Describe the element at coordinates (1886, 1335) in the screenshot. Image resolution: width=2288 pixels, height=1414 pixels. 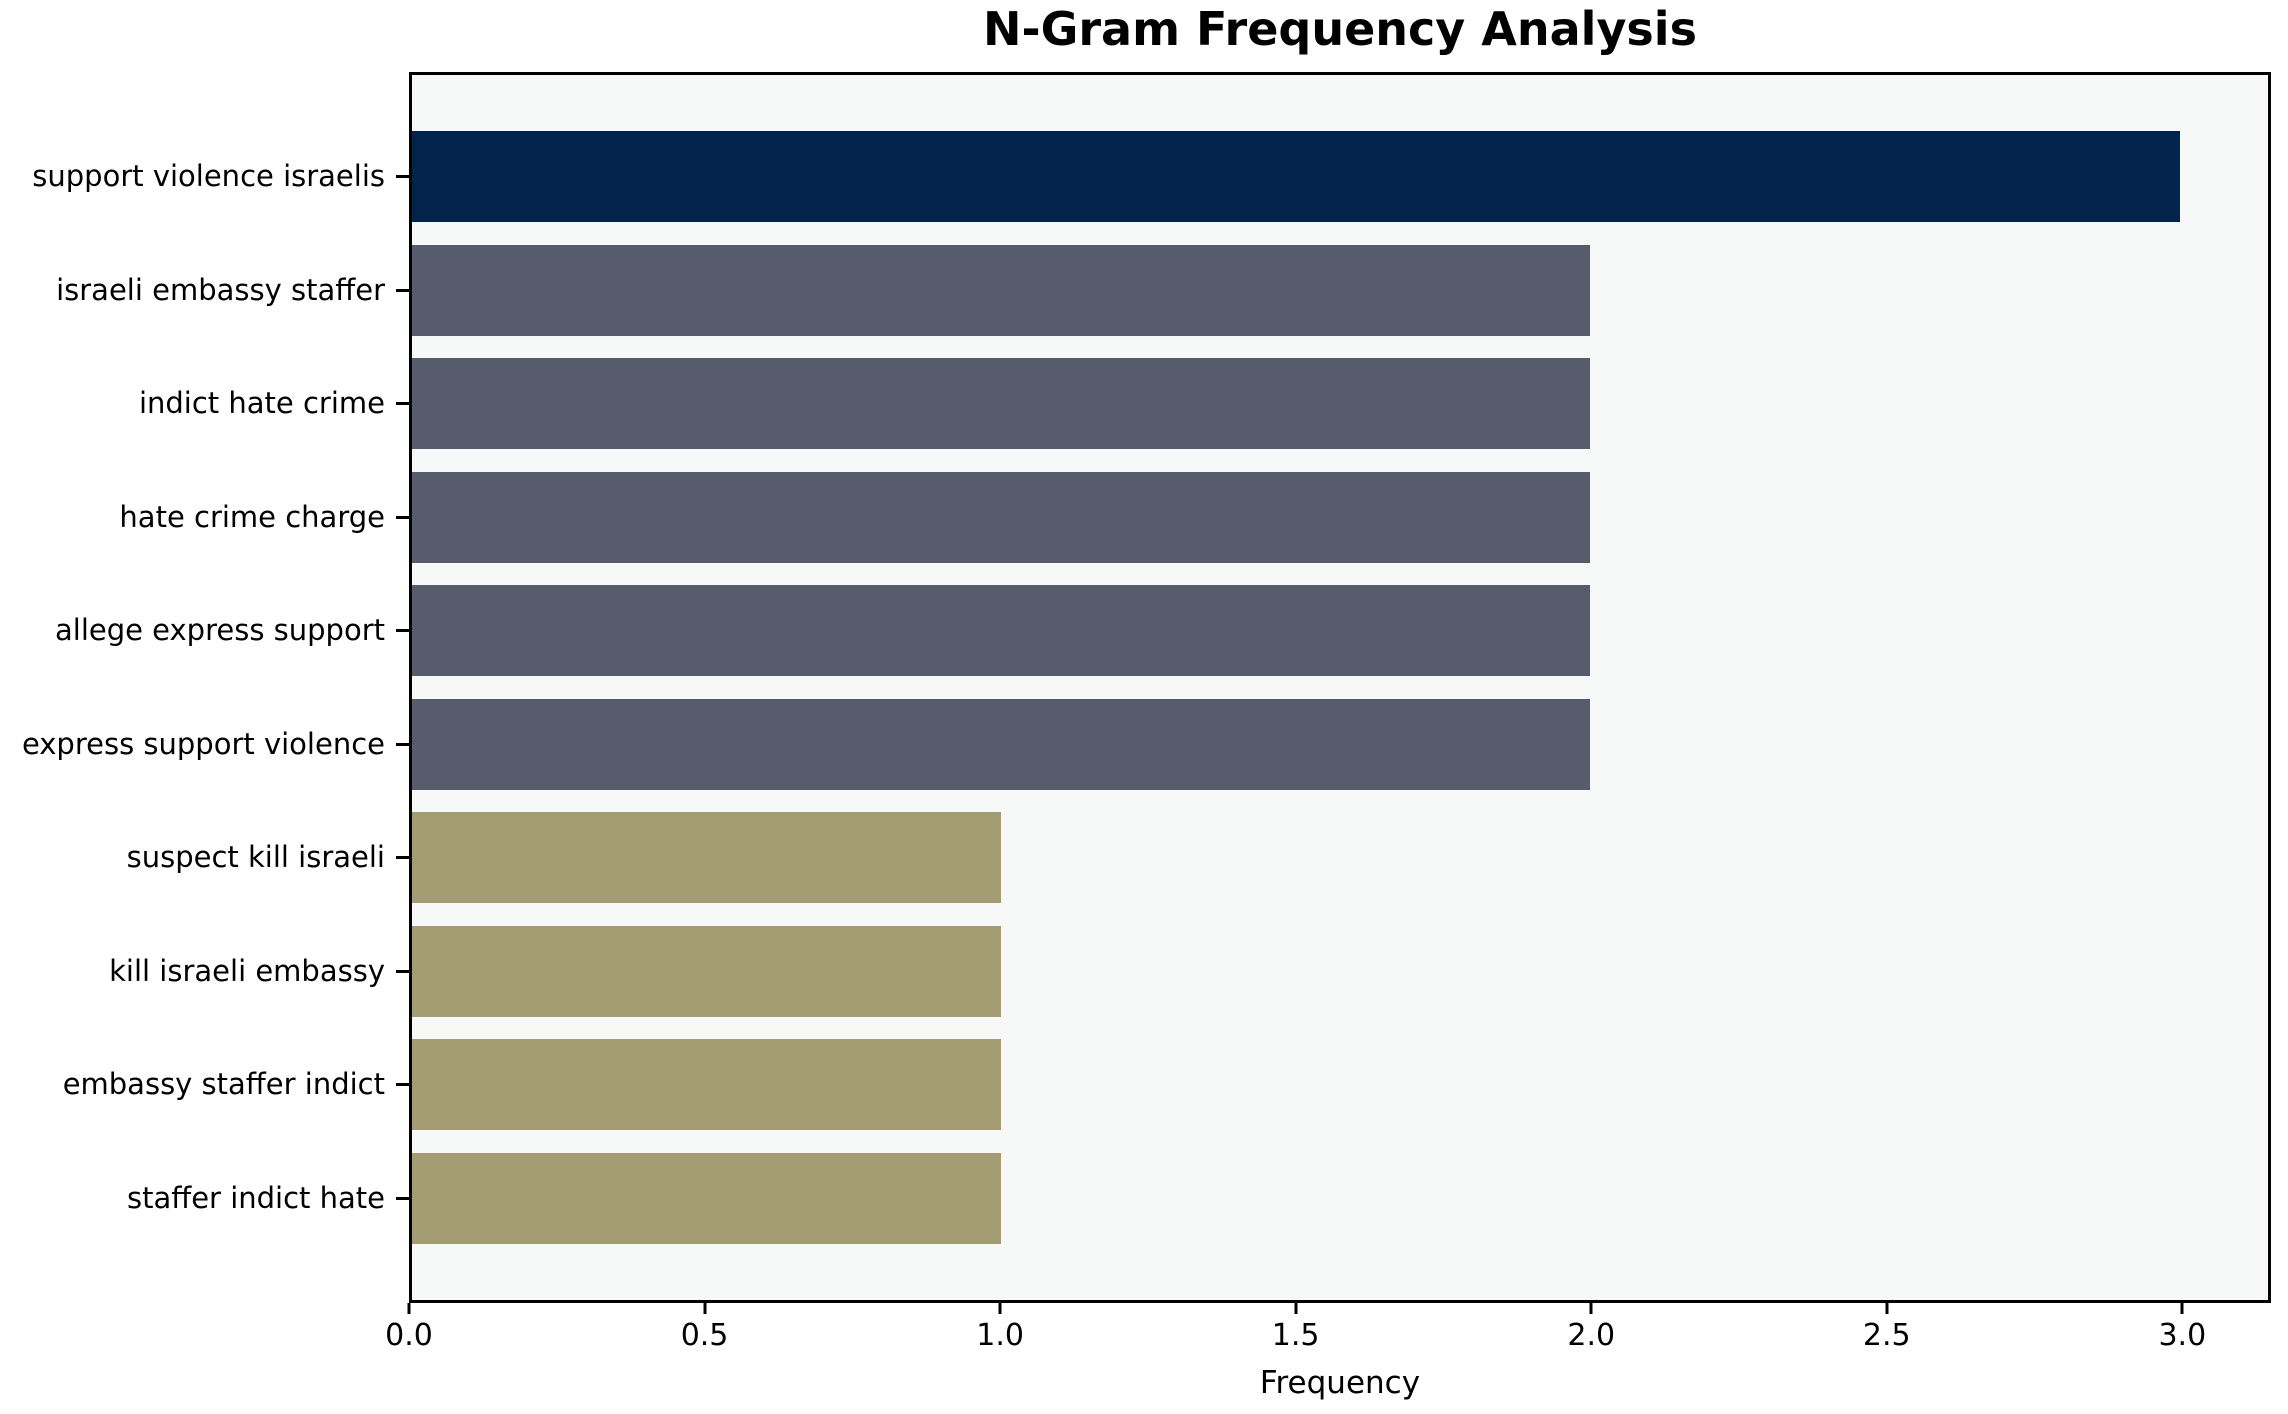
I see `x-tick-label: 2.5` at that location.